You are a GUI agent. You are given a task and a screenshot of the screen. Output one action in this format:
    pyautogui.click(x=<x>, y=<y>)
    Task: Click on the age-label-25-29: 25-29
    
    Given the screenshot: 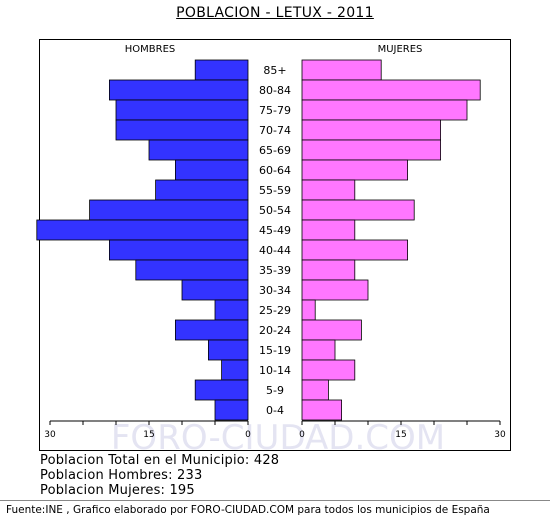 What is the action you would take?
    pyautogui.click(x=275, y=310)
    